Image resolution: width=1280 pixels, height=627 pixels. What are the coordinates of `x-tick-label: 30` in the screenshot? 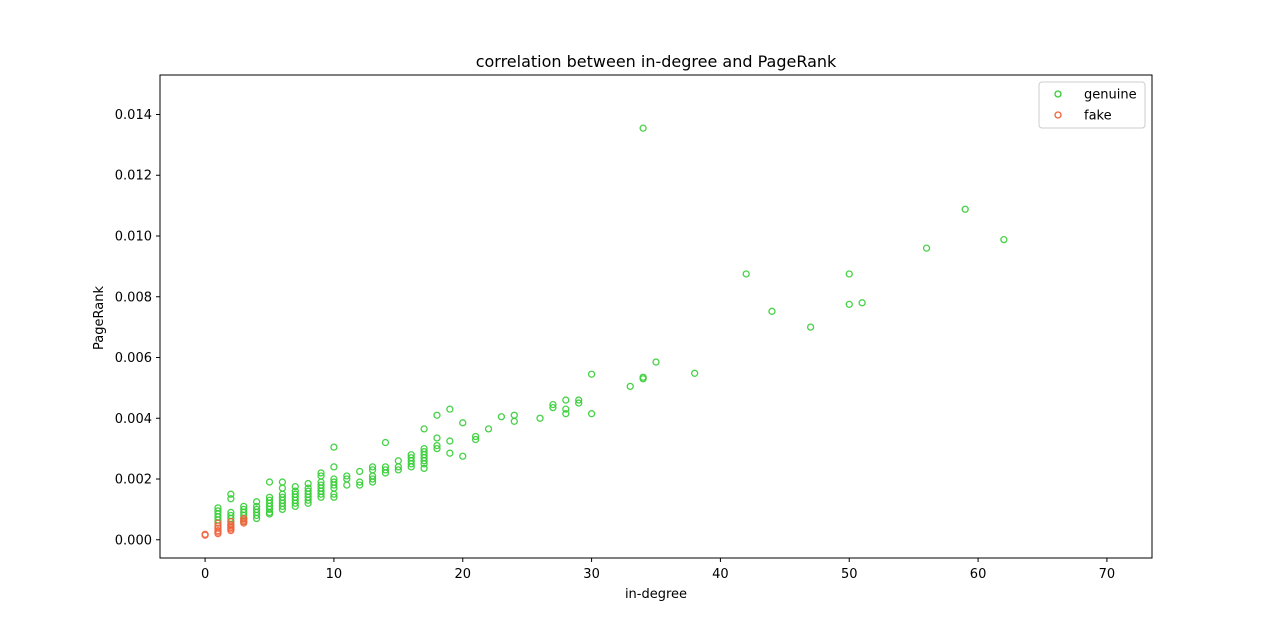 It's located at (591, 574).